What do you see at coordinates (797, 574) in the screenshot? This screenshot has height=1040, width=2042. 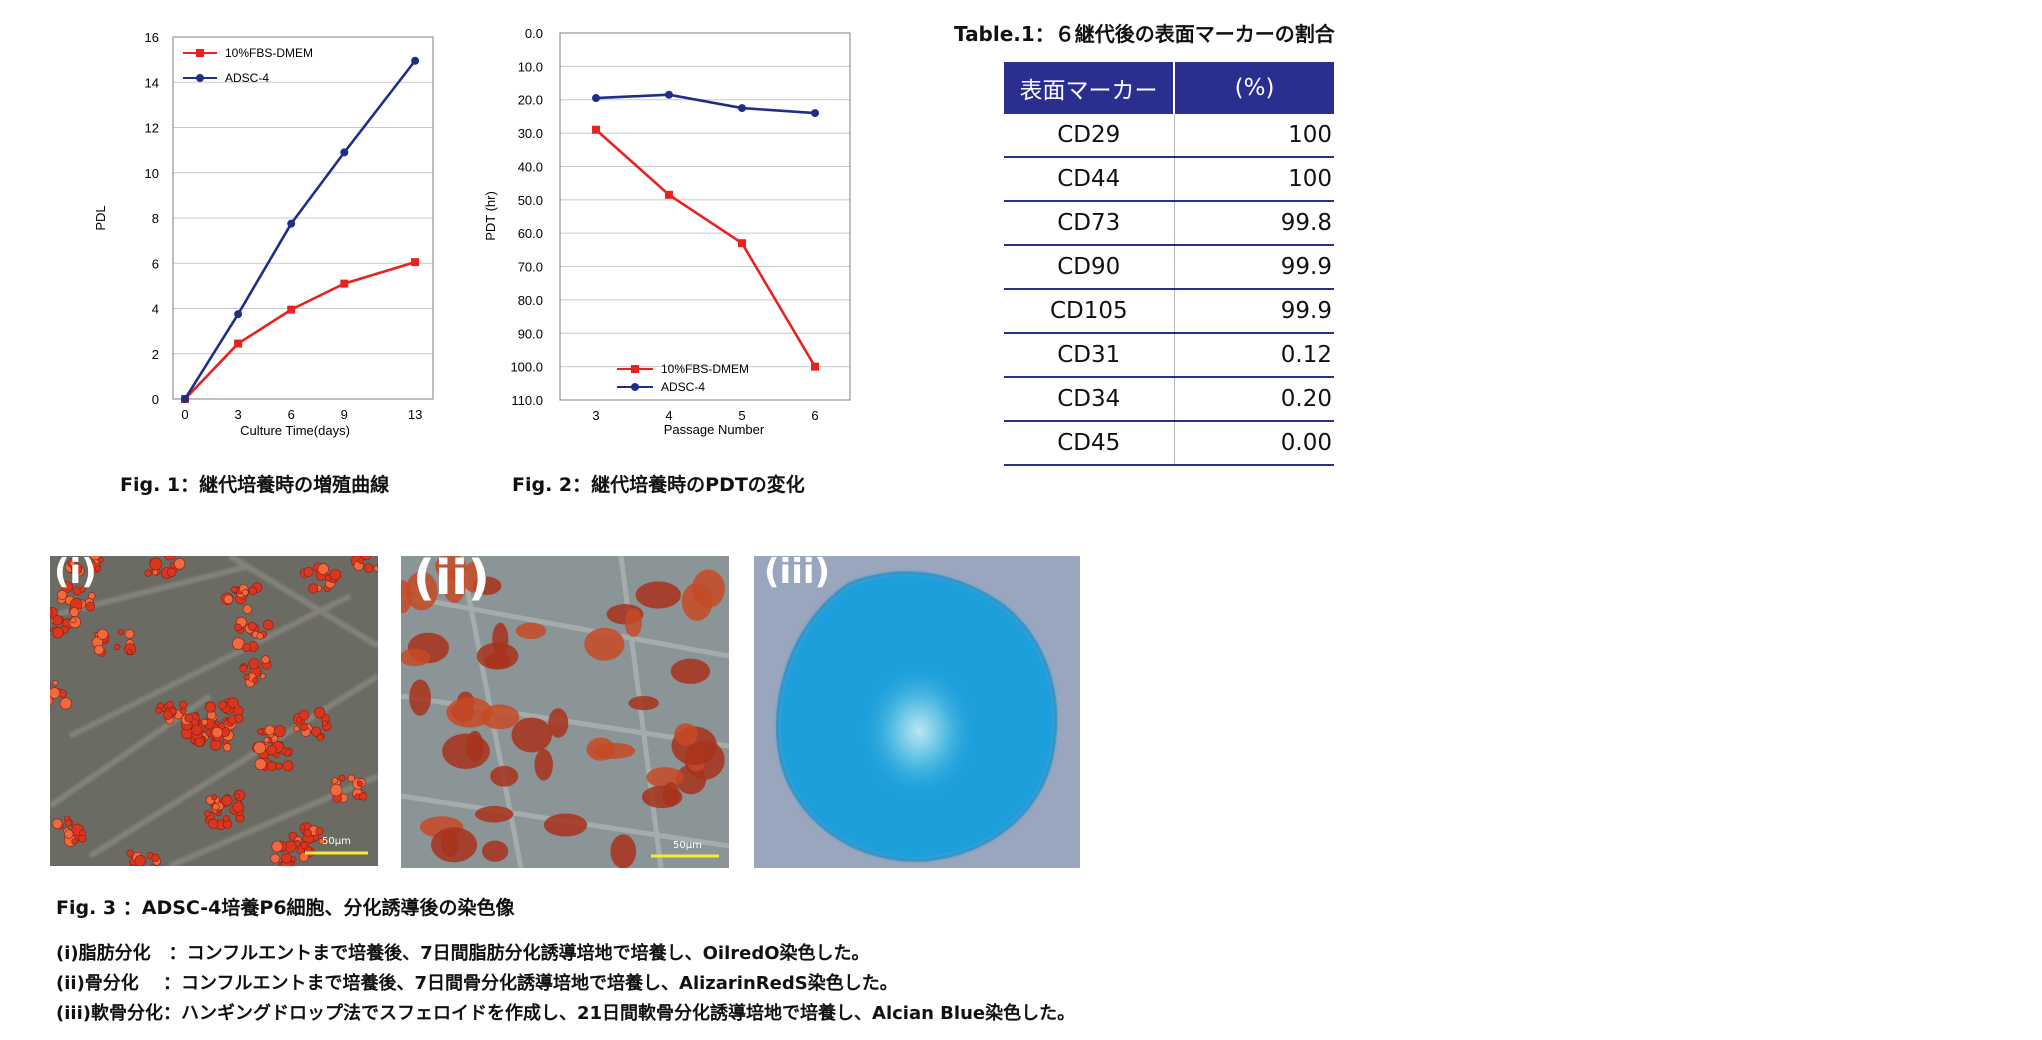 I see `photo-label-iii: (iii)` at bounding box center [797, 574].